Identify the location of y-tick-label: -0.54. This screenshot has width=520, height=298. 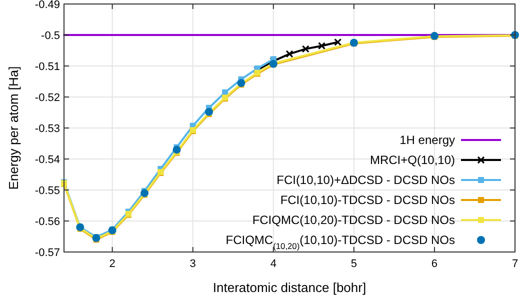
(47, 160).